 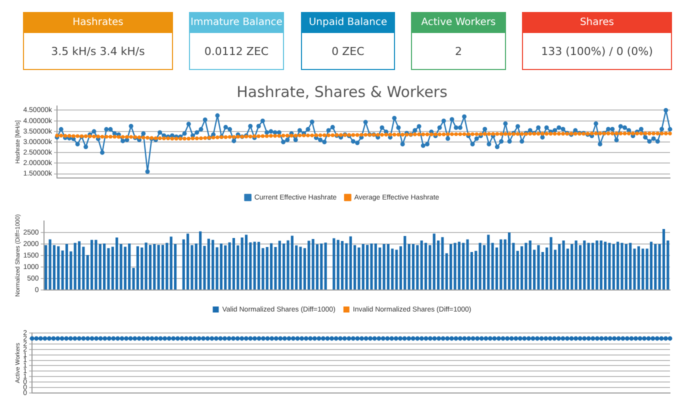 What do you see at coordinates (348, 23) in the screenshot?
I see `category-label: Unpaid Balance` at bounding box center [348, 23].